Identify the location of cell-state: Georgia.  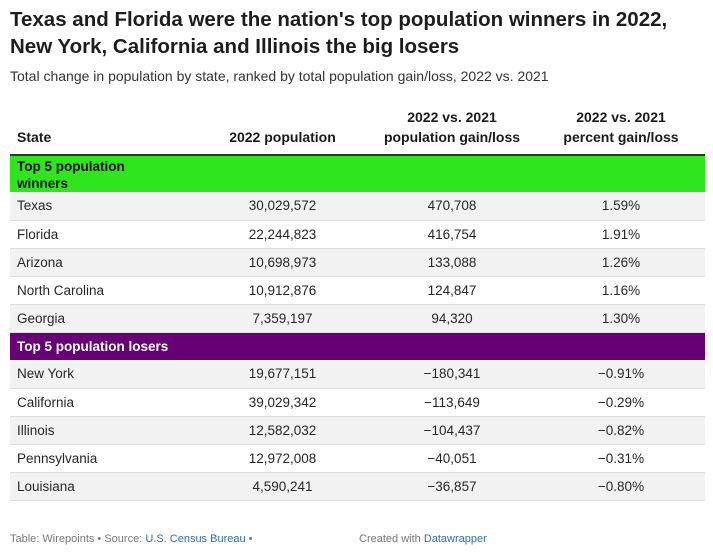
(104, 318).